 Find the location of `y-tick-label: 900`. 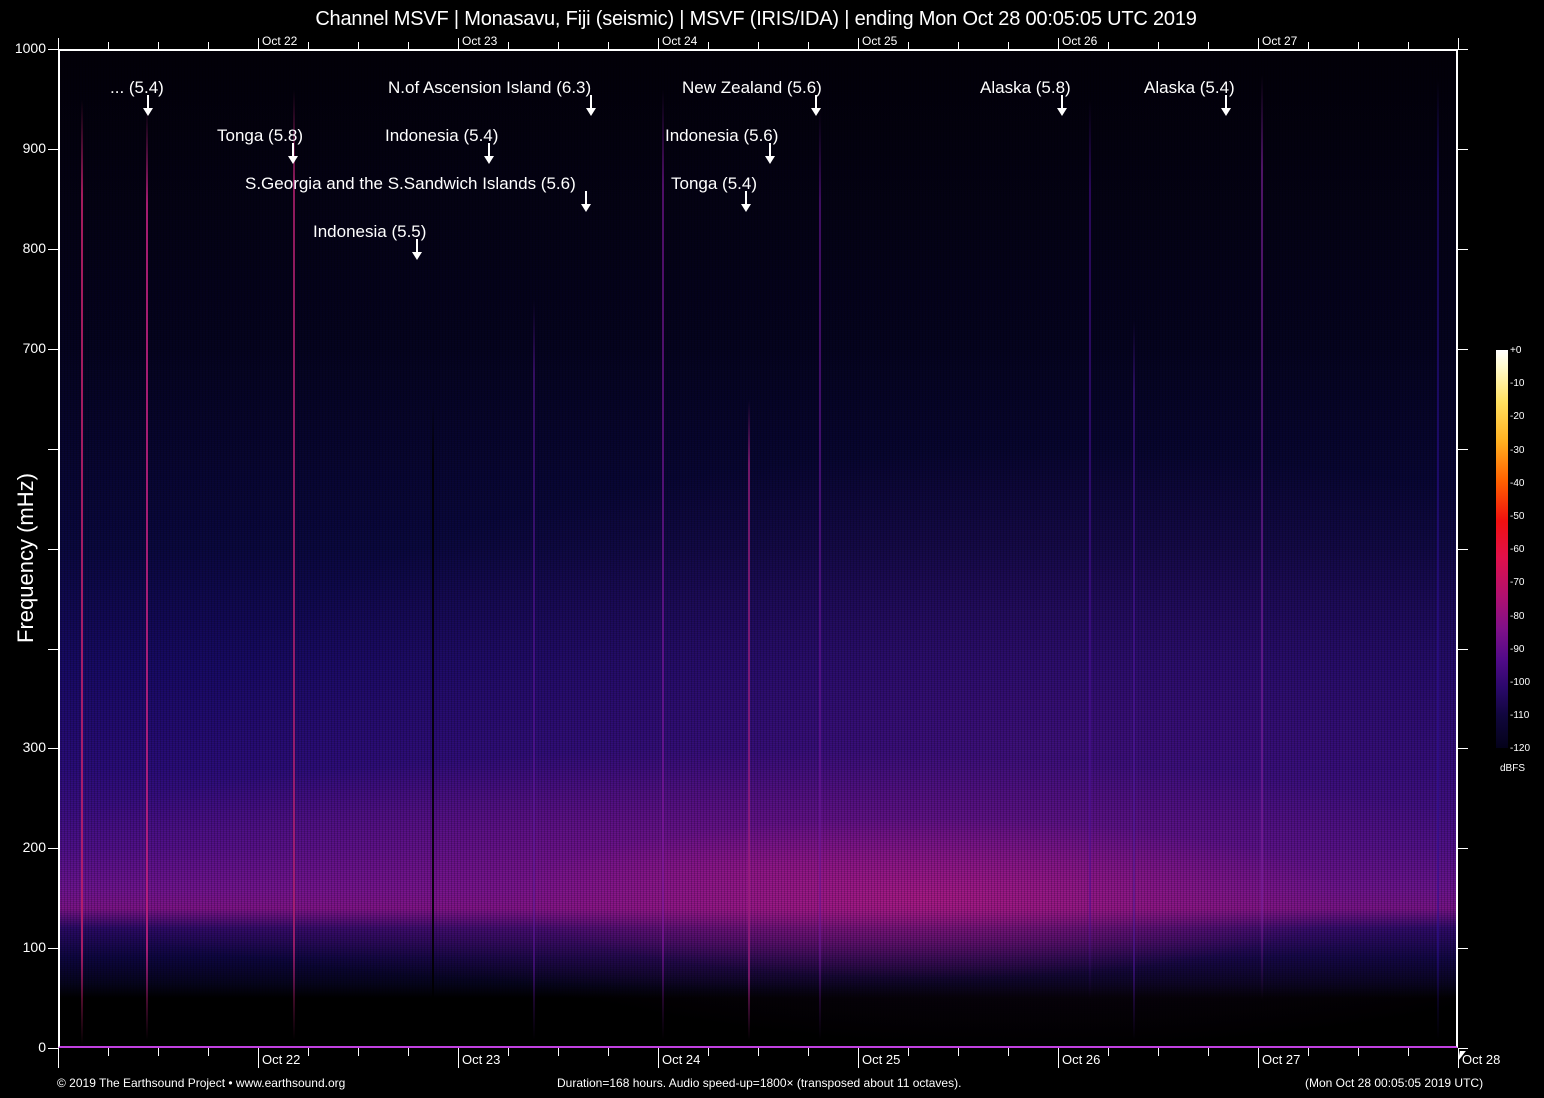

y-tick-label: 900 is located at coordinates (34, 148).